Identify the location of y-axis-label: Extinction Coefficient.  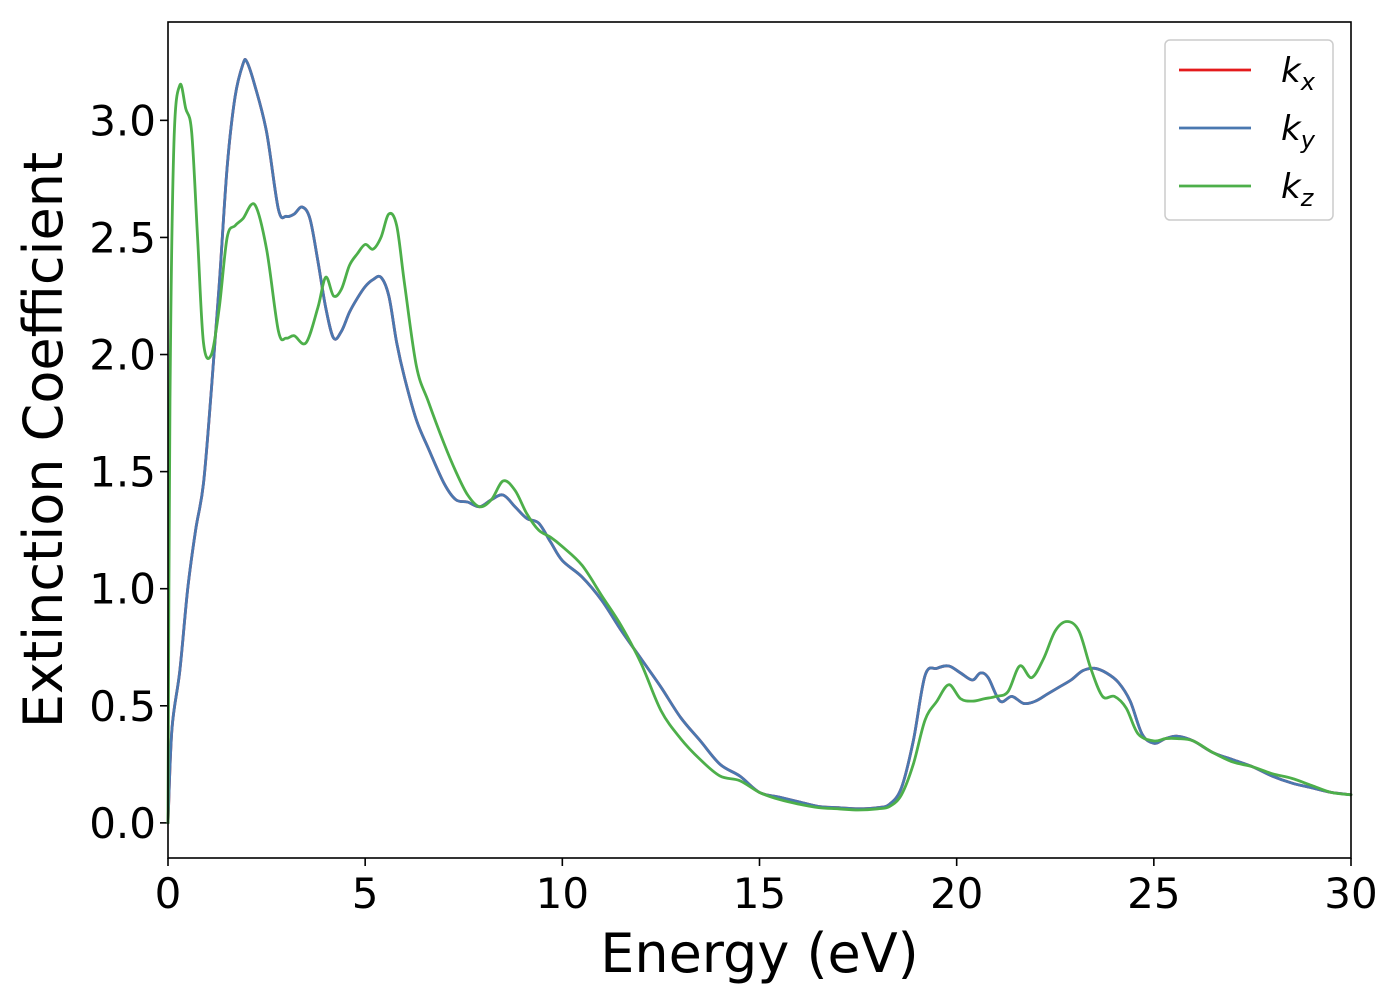
(43, 440).